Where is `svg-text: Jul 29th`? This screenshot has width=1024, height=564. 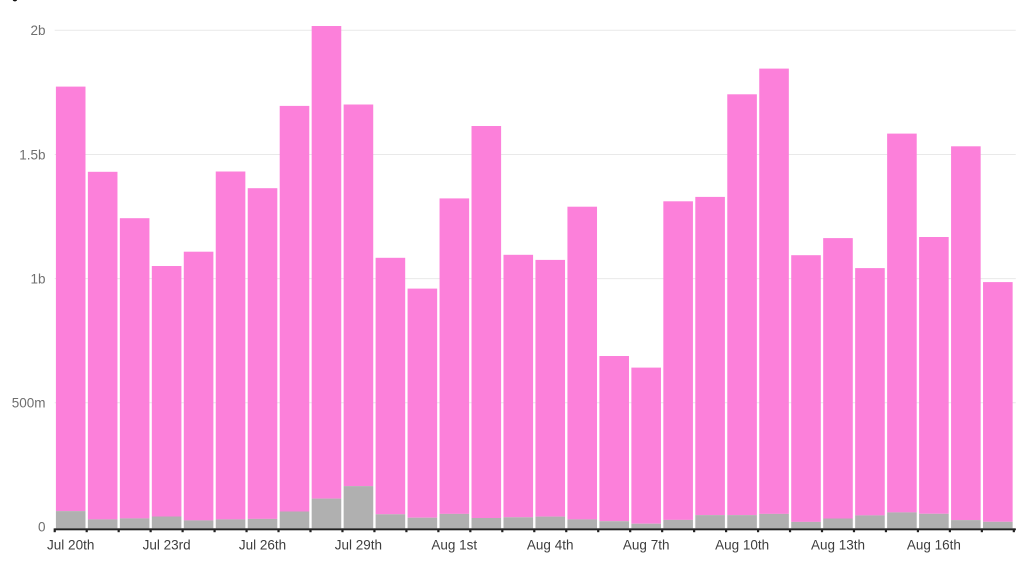 svg-text: Jul 29th is located at coordinates (358, 545).